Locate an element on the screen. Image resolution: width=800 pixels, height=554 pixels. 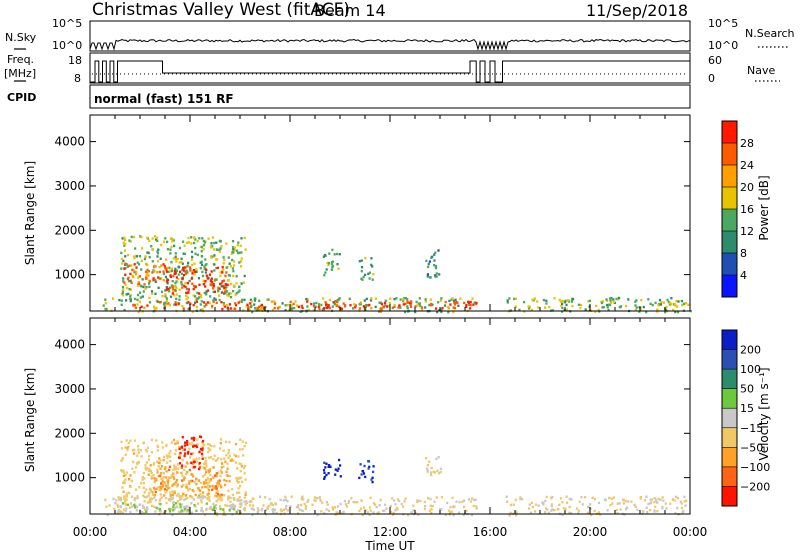
freq-panel-frame is located at coordinates (390, 68).